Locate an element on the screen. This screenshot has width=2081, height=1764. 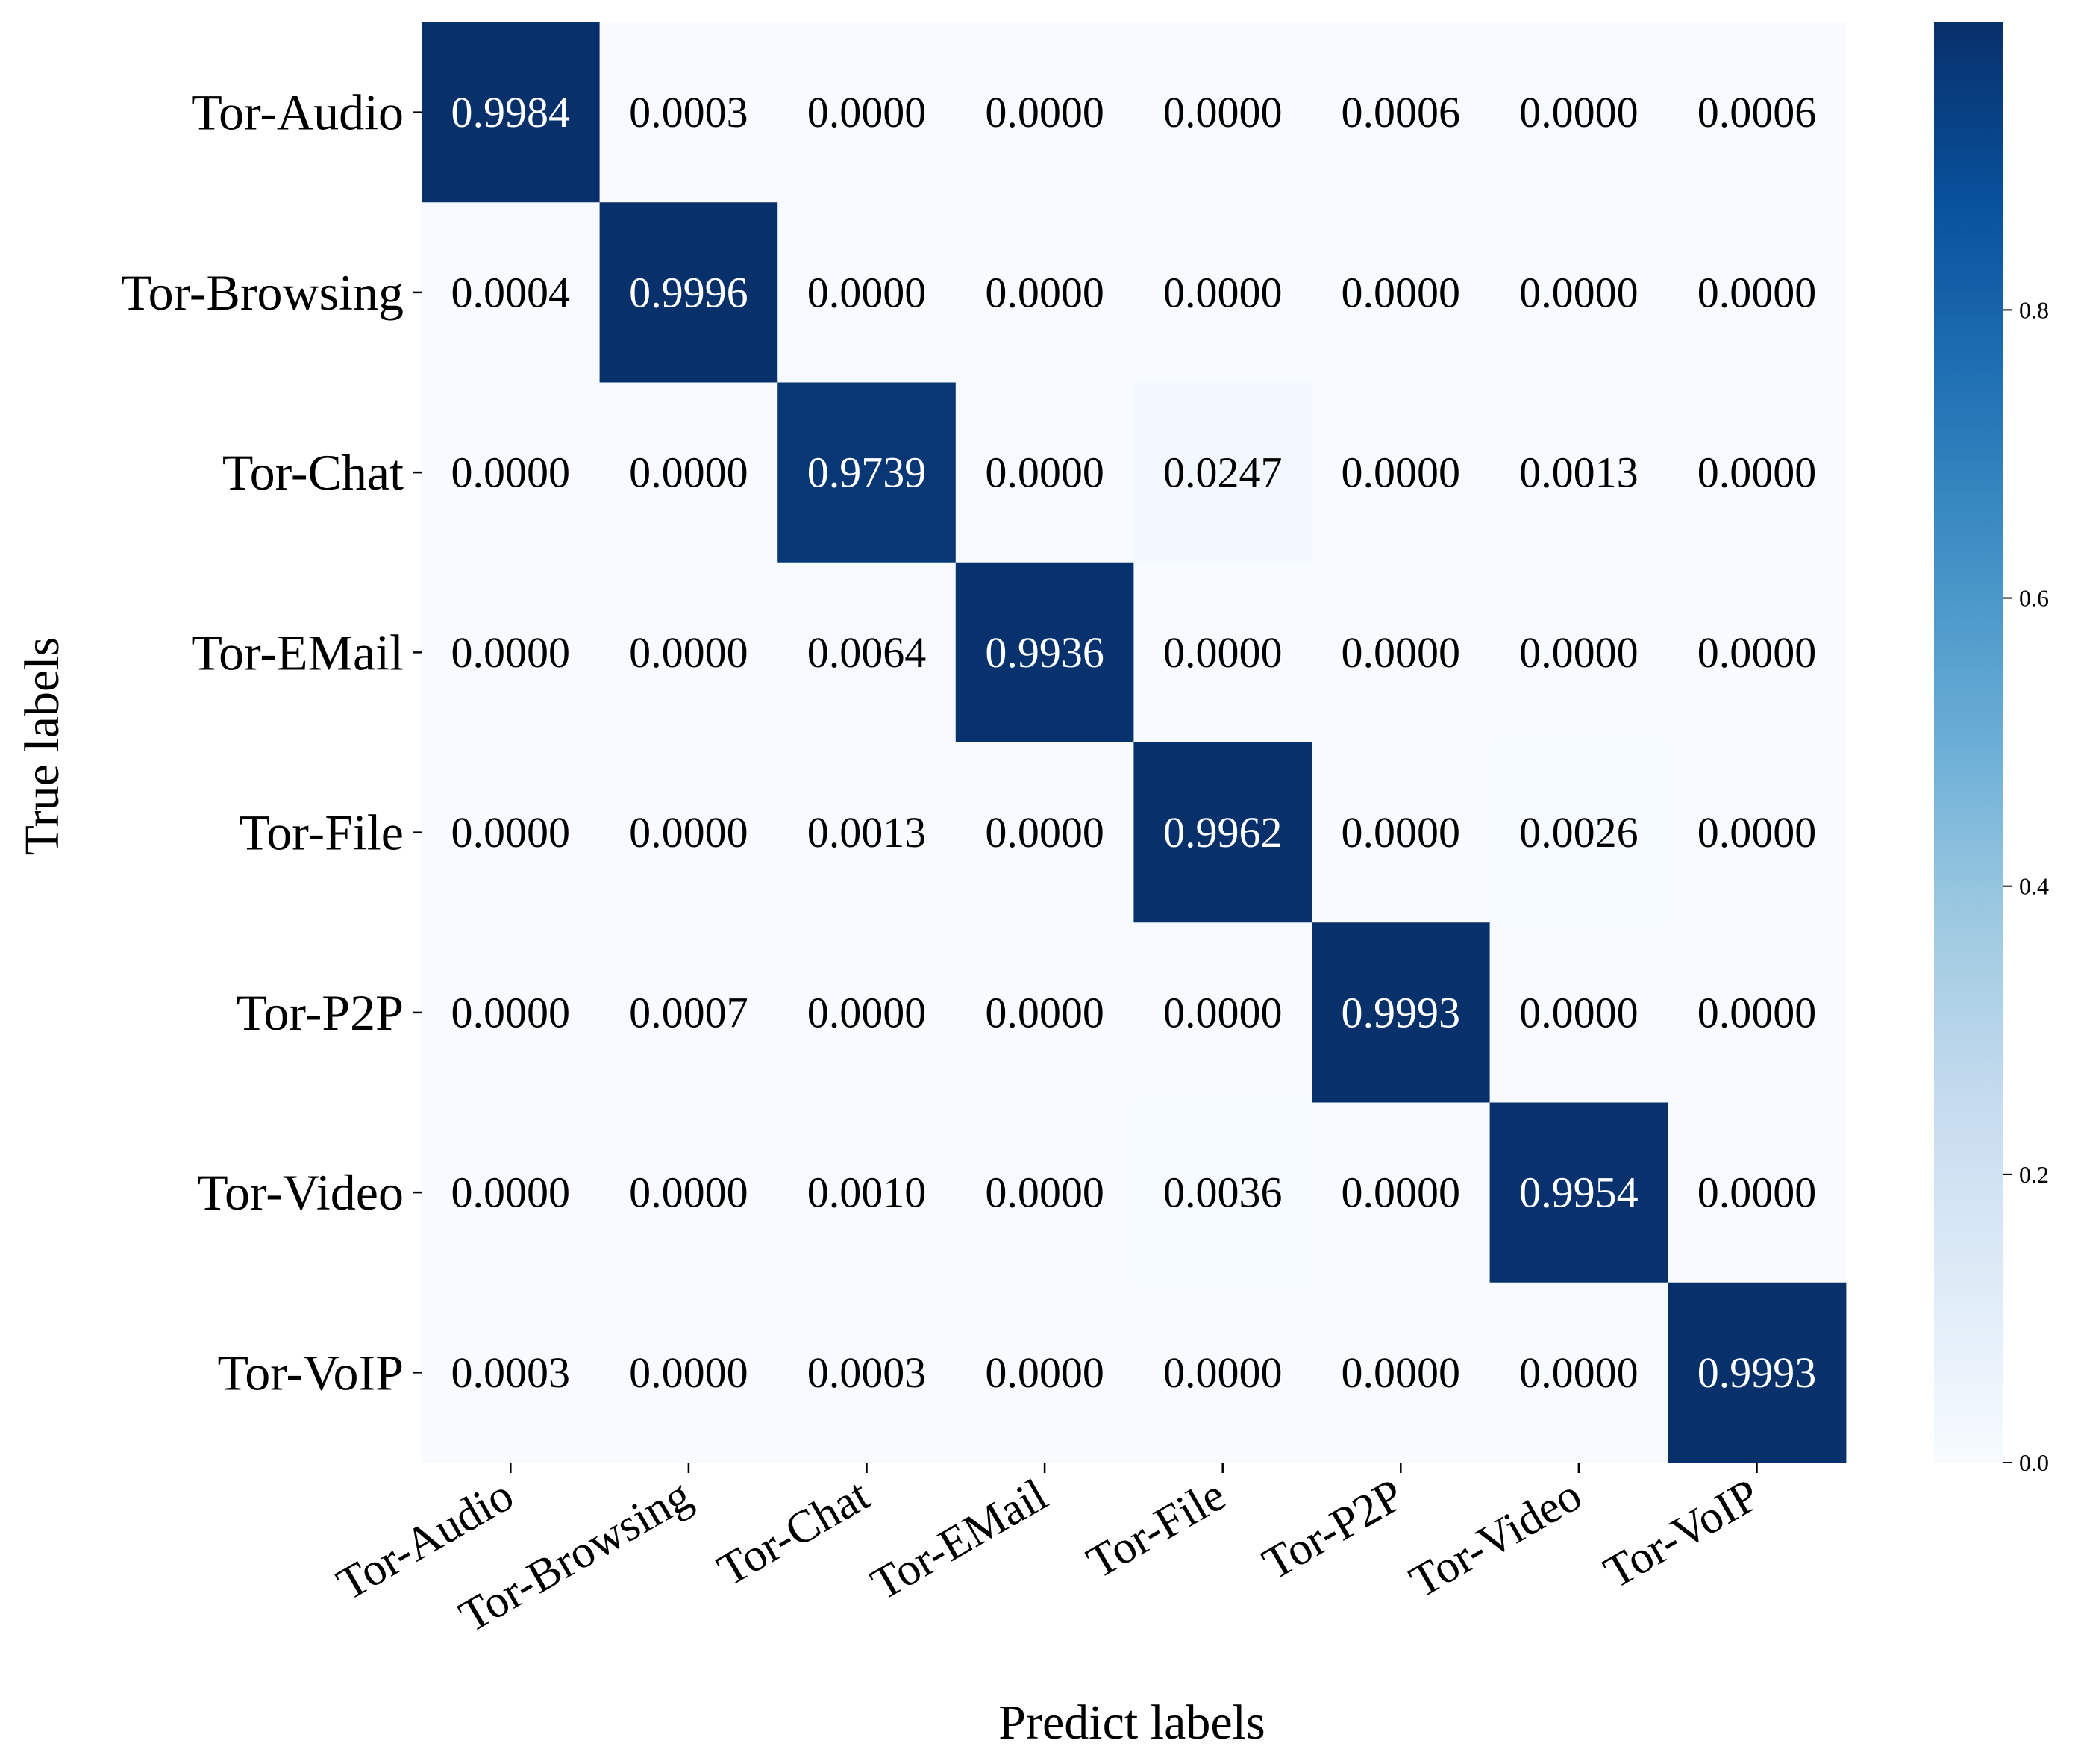
cell-value-label: 0.0064 is located at coordinates (867, 652).